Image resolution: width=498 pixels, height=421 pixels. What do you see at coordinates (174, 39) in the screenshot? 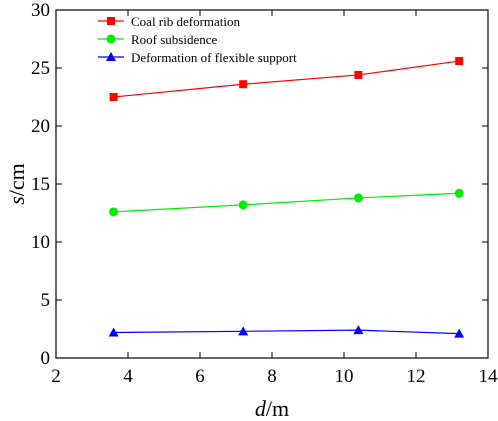
I see `legend-label-roof: Roof subsidence` at bounding box center [174, 39].